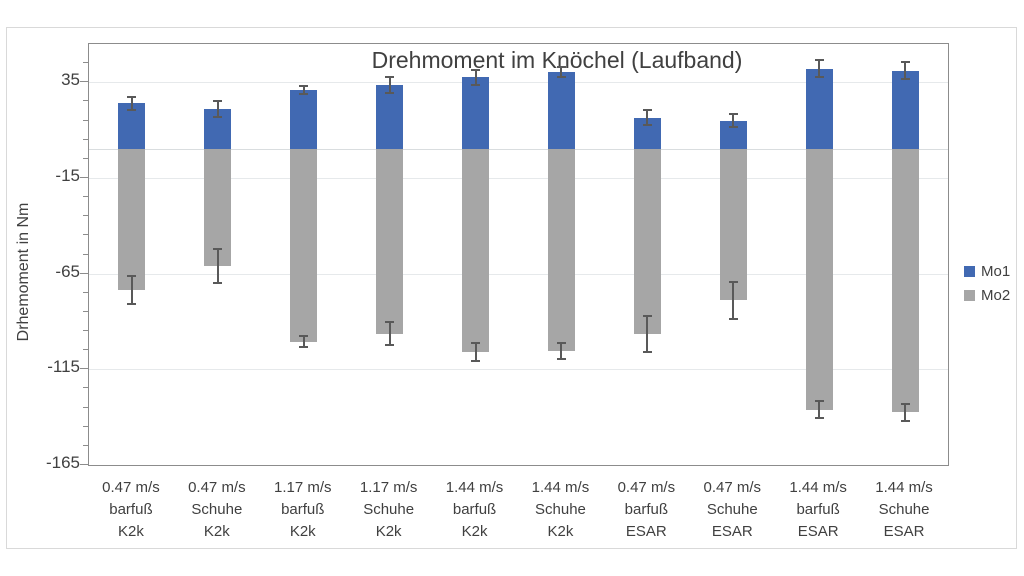  I want to click on y-tick-label--65: -65, so click(67, 271).